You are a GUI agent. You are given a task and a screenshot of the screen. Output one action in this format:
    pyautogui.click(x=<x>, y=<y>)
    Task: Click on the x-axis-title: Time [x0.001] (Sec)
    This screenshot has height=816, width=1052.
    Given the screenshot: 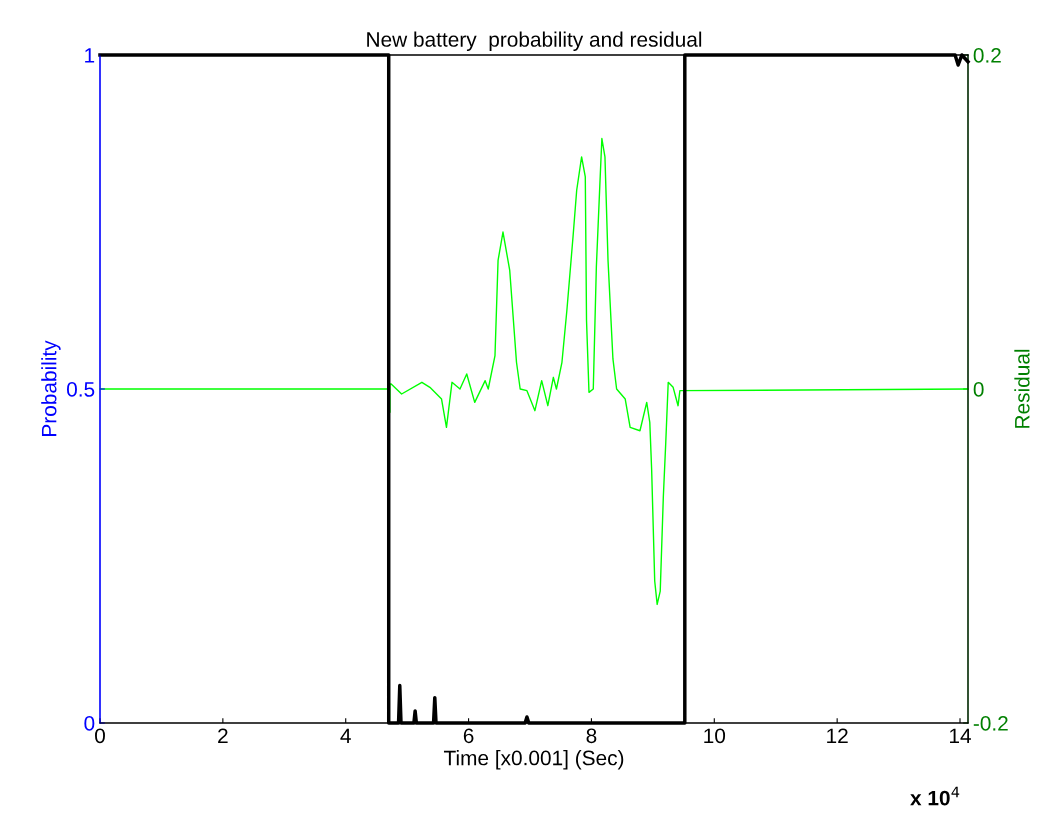 What is the action you would take?
    pyautogui.click(x=533, y=760)
    